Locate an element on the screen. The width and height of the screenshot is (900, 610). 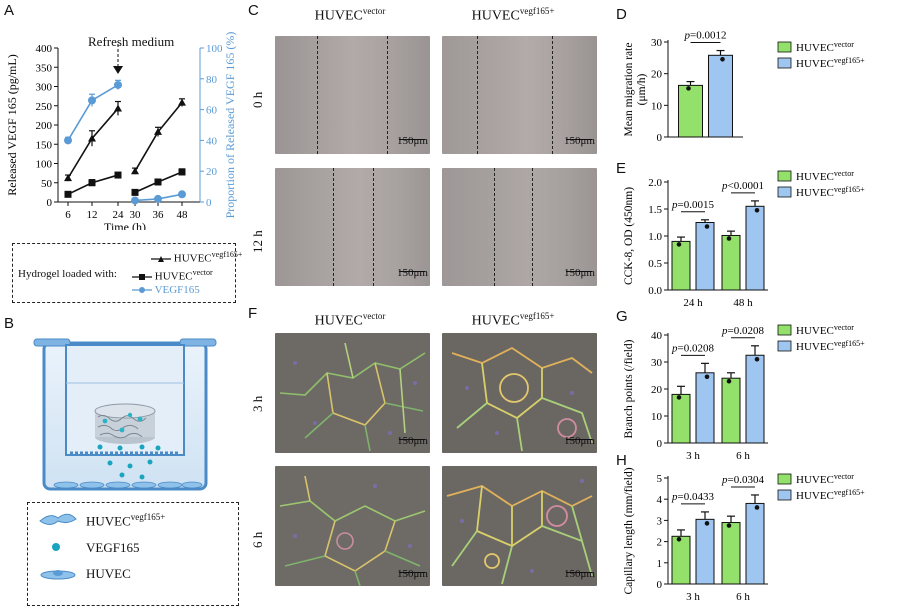
y-tick-label: 350 is located at coordinates (44, 68).